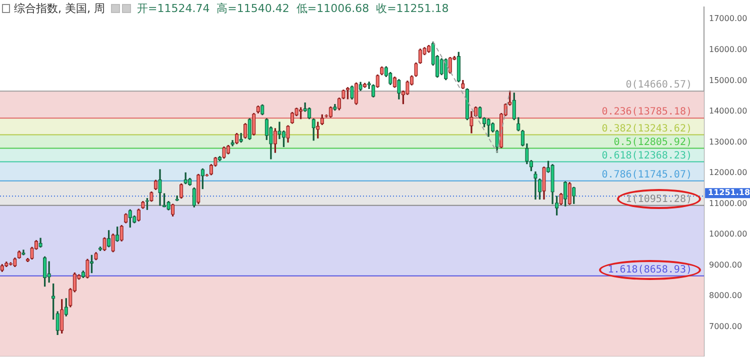 Image resolution: width=750 pixels, height=363 pixels. What do you see at coordinates (728, 19) in the screenshot?
I see `y-tick-label: 17000.00` at bounding box center [728, 19].